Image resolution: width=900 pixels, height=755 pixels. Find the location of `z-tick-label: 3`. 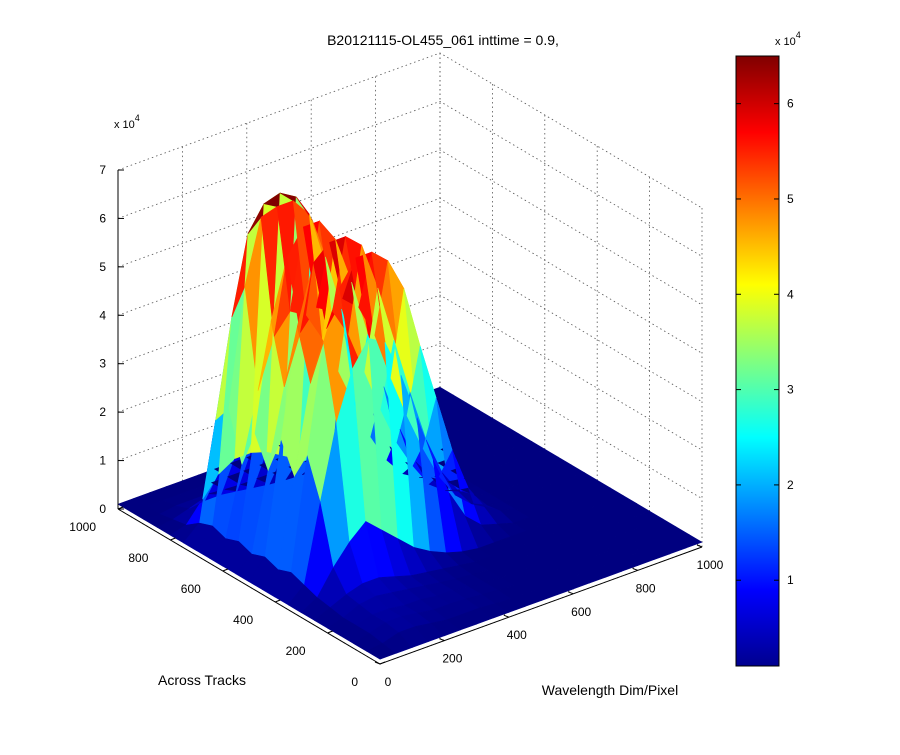

z-tick-label: 3 is located at coordinates (102, 364).